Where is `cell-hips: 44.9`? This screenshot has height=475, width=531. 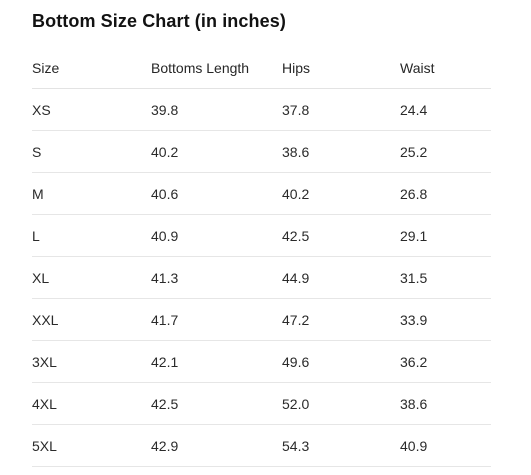 cell-hips: 44.9 is located at coordinates (341, 277).